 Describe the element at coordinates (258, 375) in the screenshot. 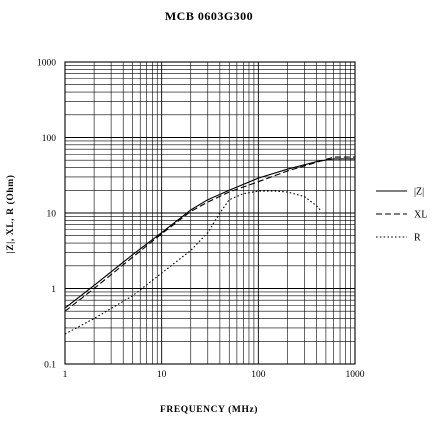

I see `x-tick-label: 100` at that location.